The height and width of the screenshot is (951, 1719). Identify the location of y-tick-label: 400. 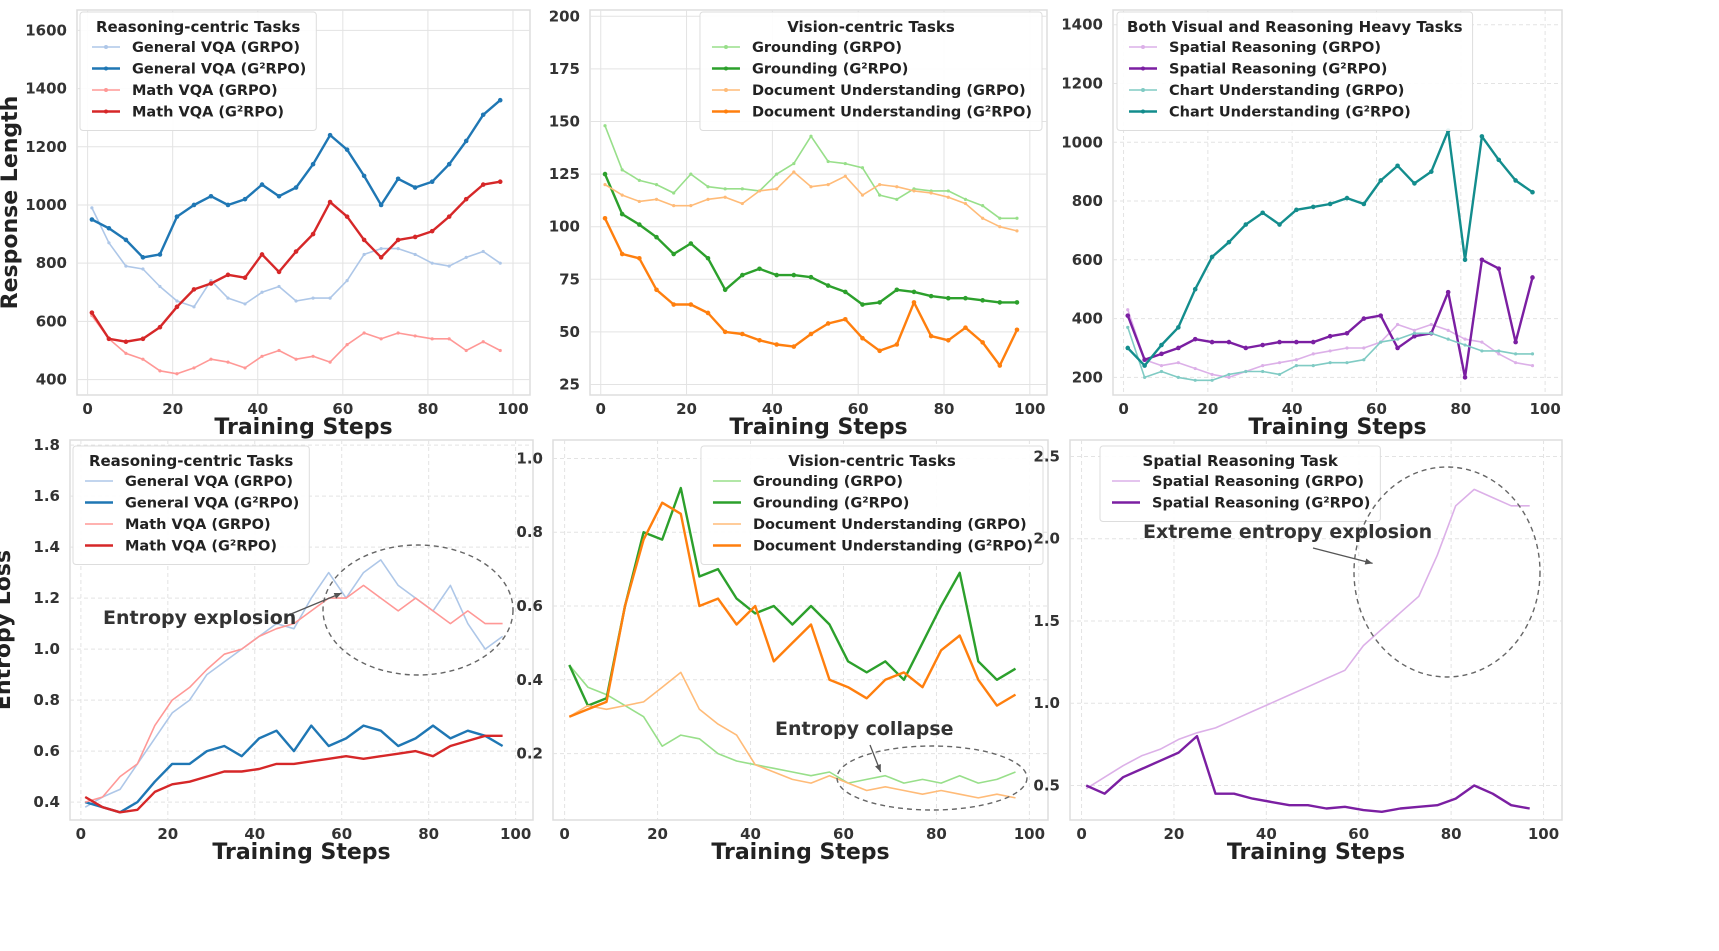
(51, 380).